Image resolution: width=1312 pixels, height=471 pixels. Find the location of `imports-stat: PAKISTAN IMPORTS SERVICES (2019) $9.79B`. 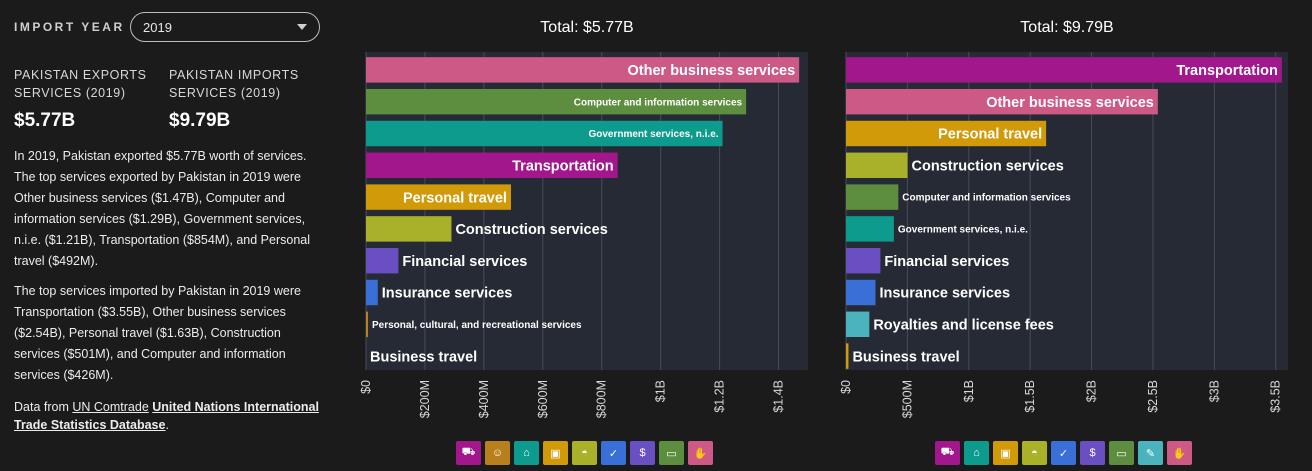

imports-stat: PAKISTAN IMPORTS SERVICES (2019) $9.79B is located at coordinates (246, 99).